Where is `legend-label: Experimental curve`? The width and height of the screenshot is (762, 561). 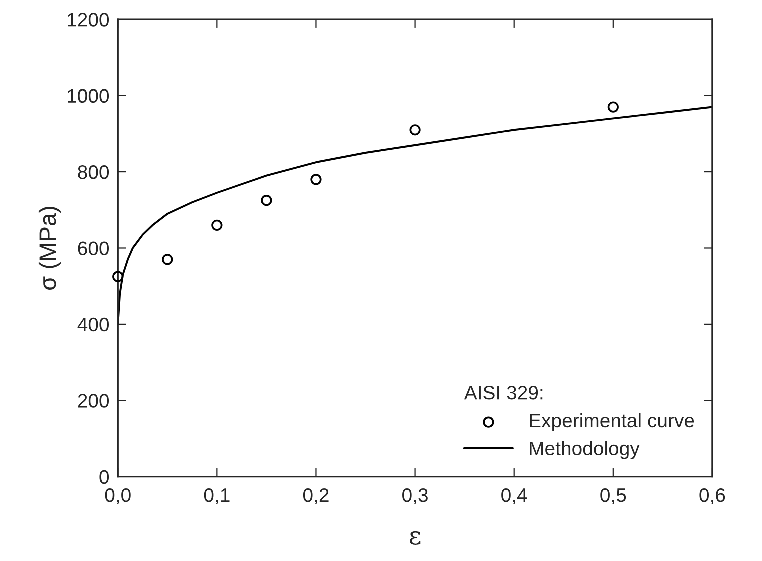 legend-label: Experimental curve is located at coordinates (612, 422).